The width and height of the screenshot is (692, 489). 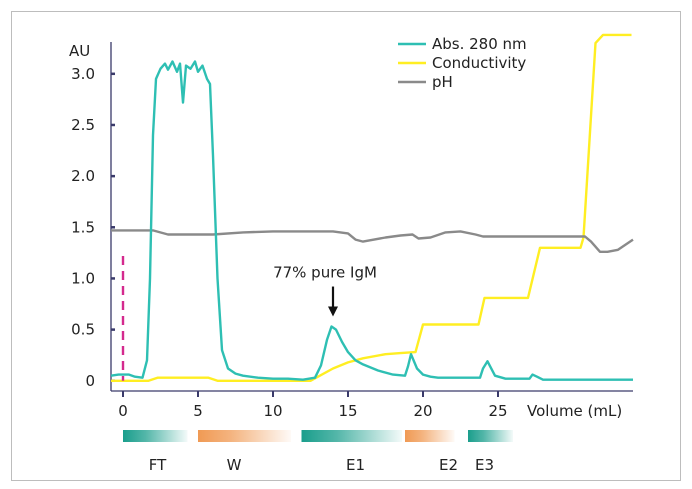 I want to click on series-line-ph, so click(x=372, y=241).